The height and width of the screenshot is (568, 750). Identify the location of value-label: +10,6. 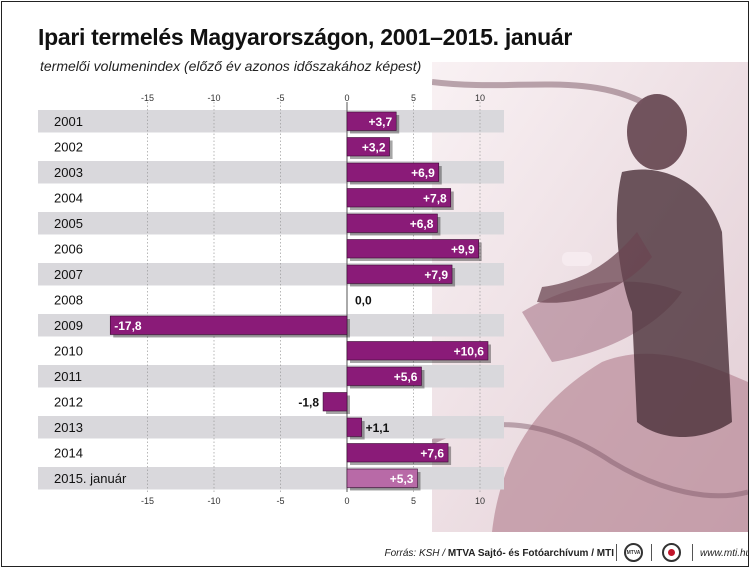
(469, 352).